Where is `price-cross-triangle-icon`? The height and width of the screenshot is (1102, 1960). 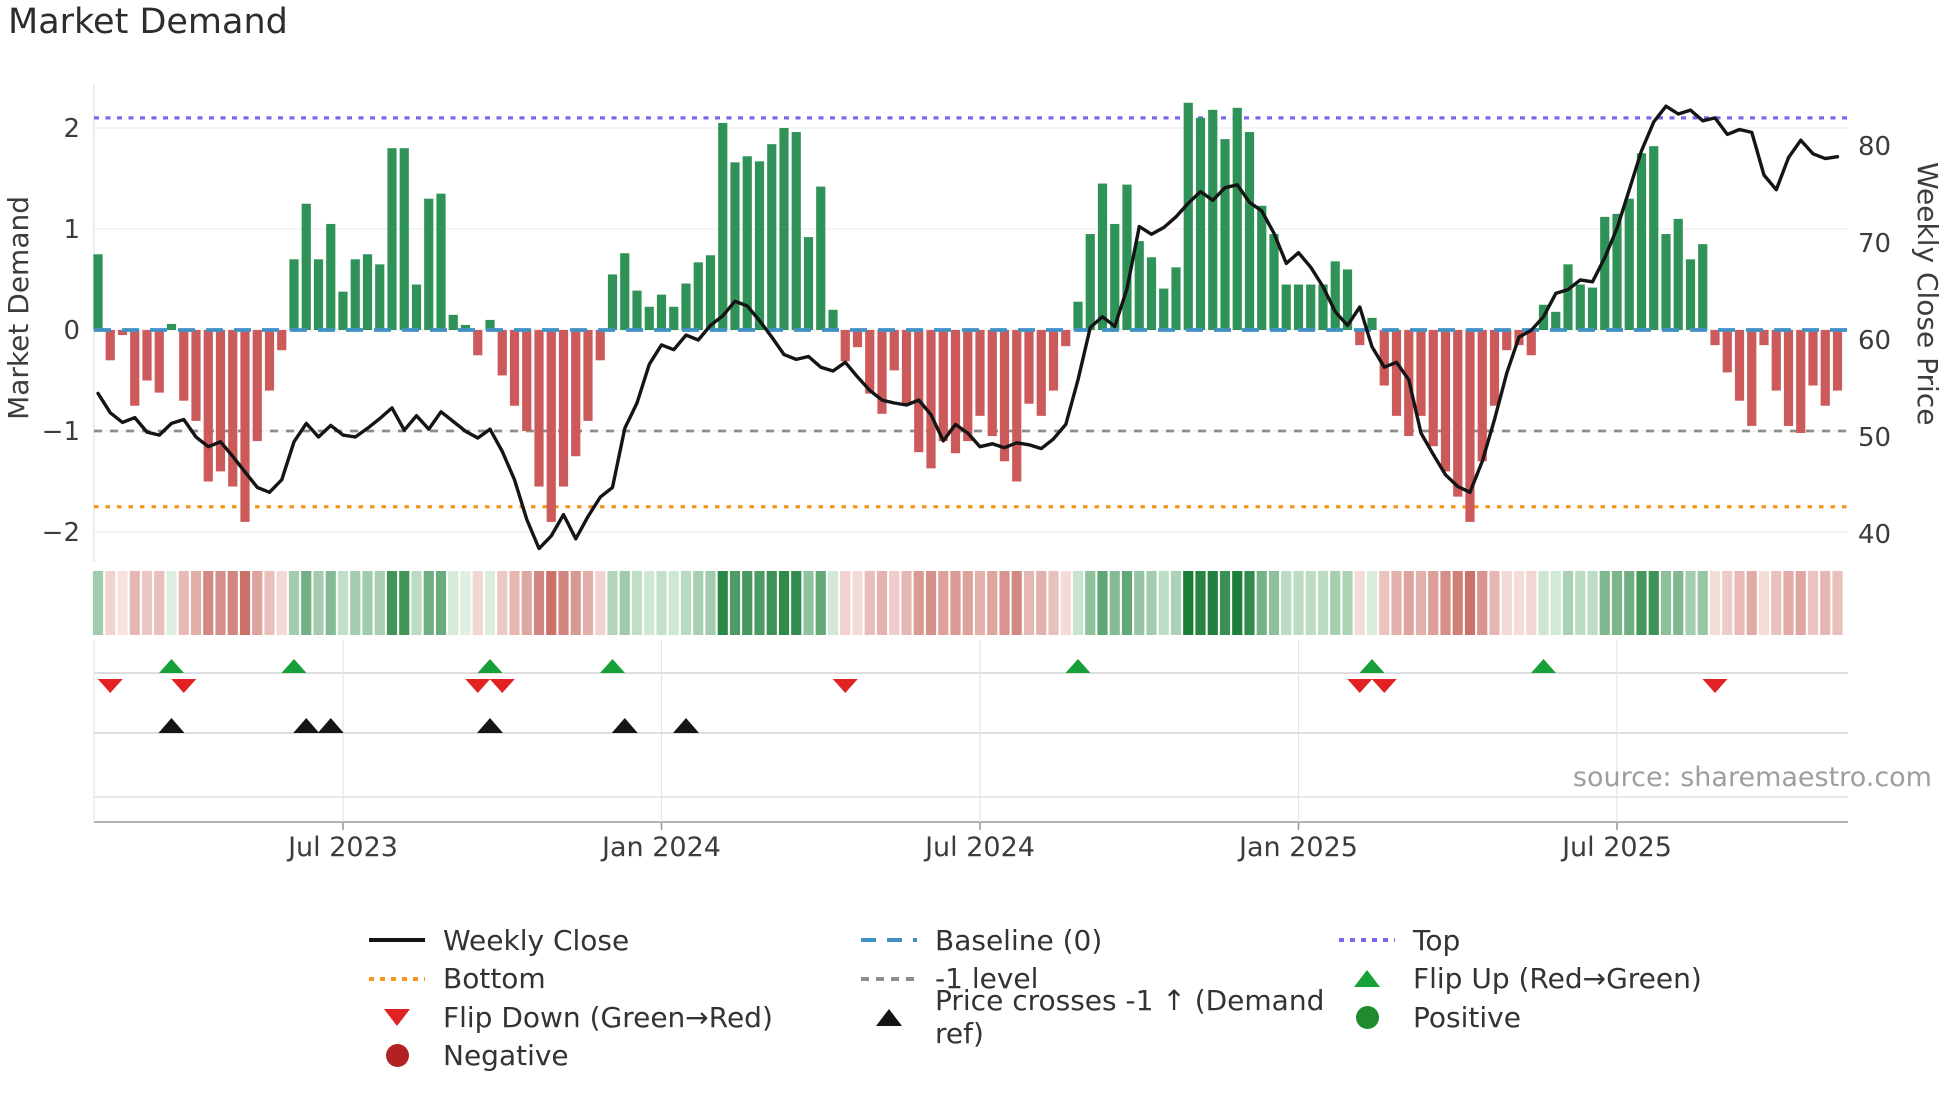
price-cross-triangle-icon is located at coordinates (624, 725).